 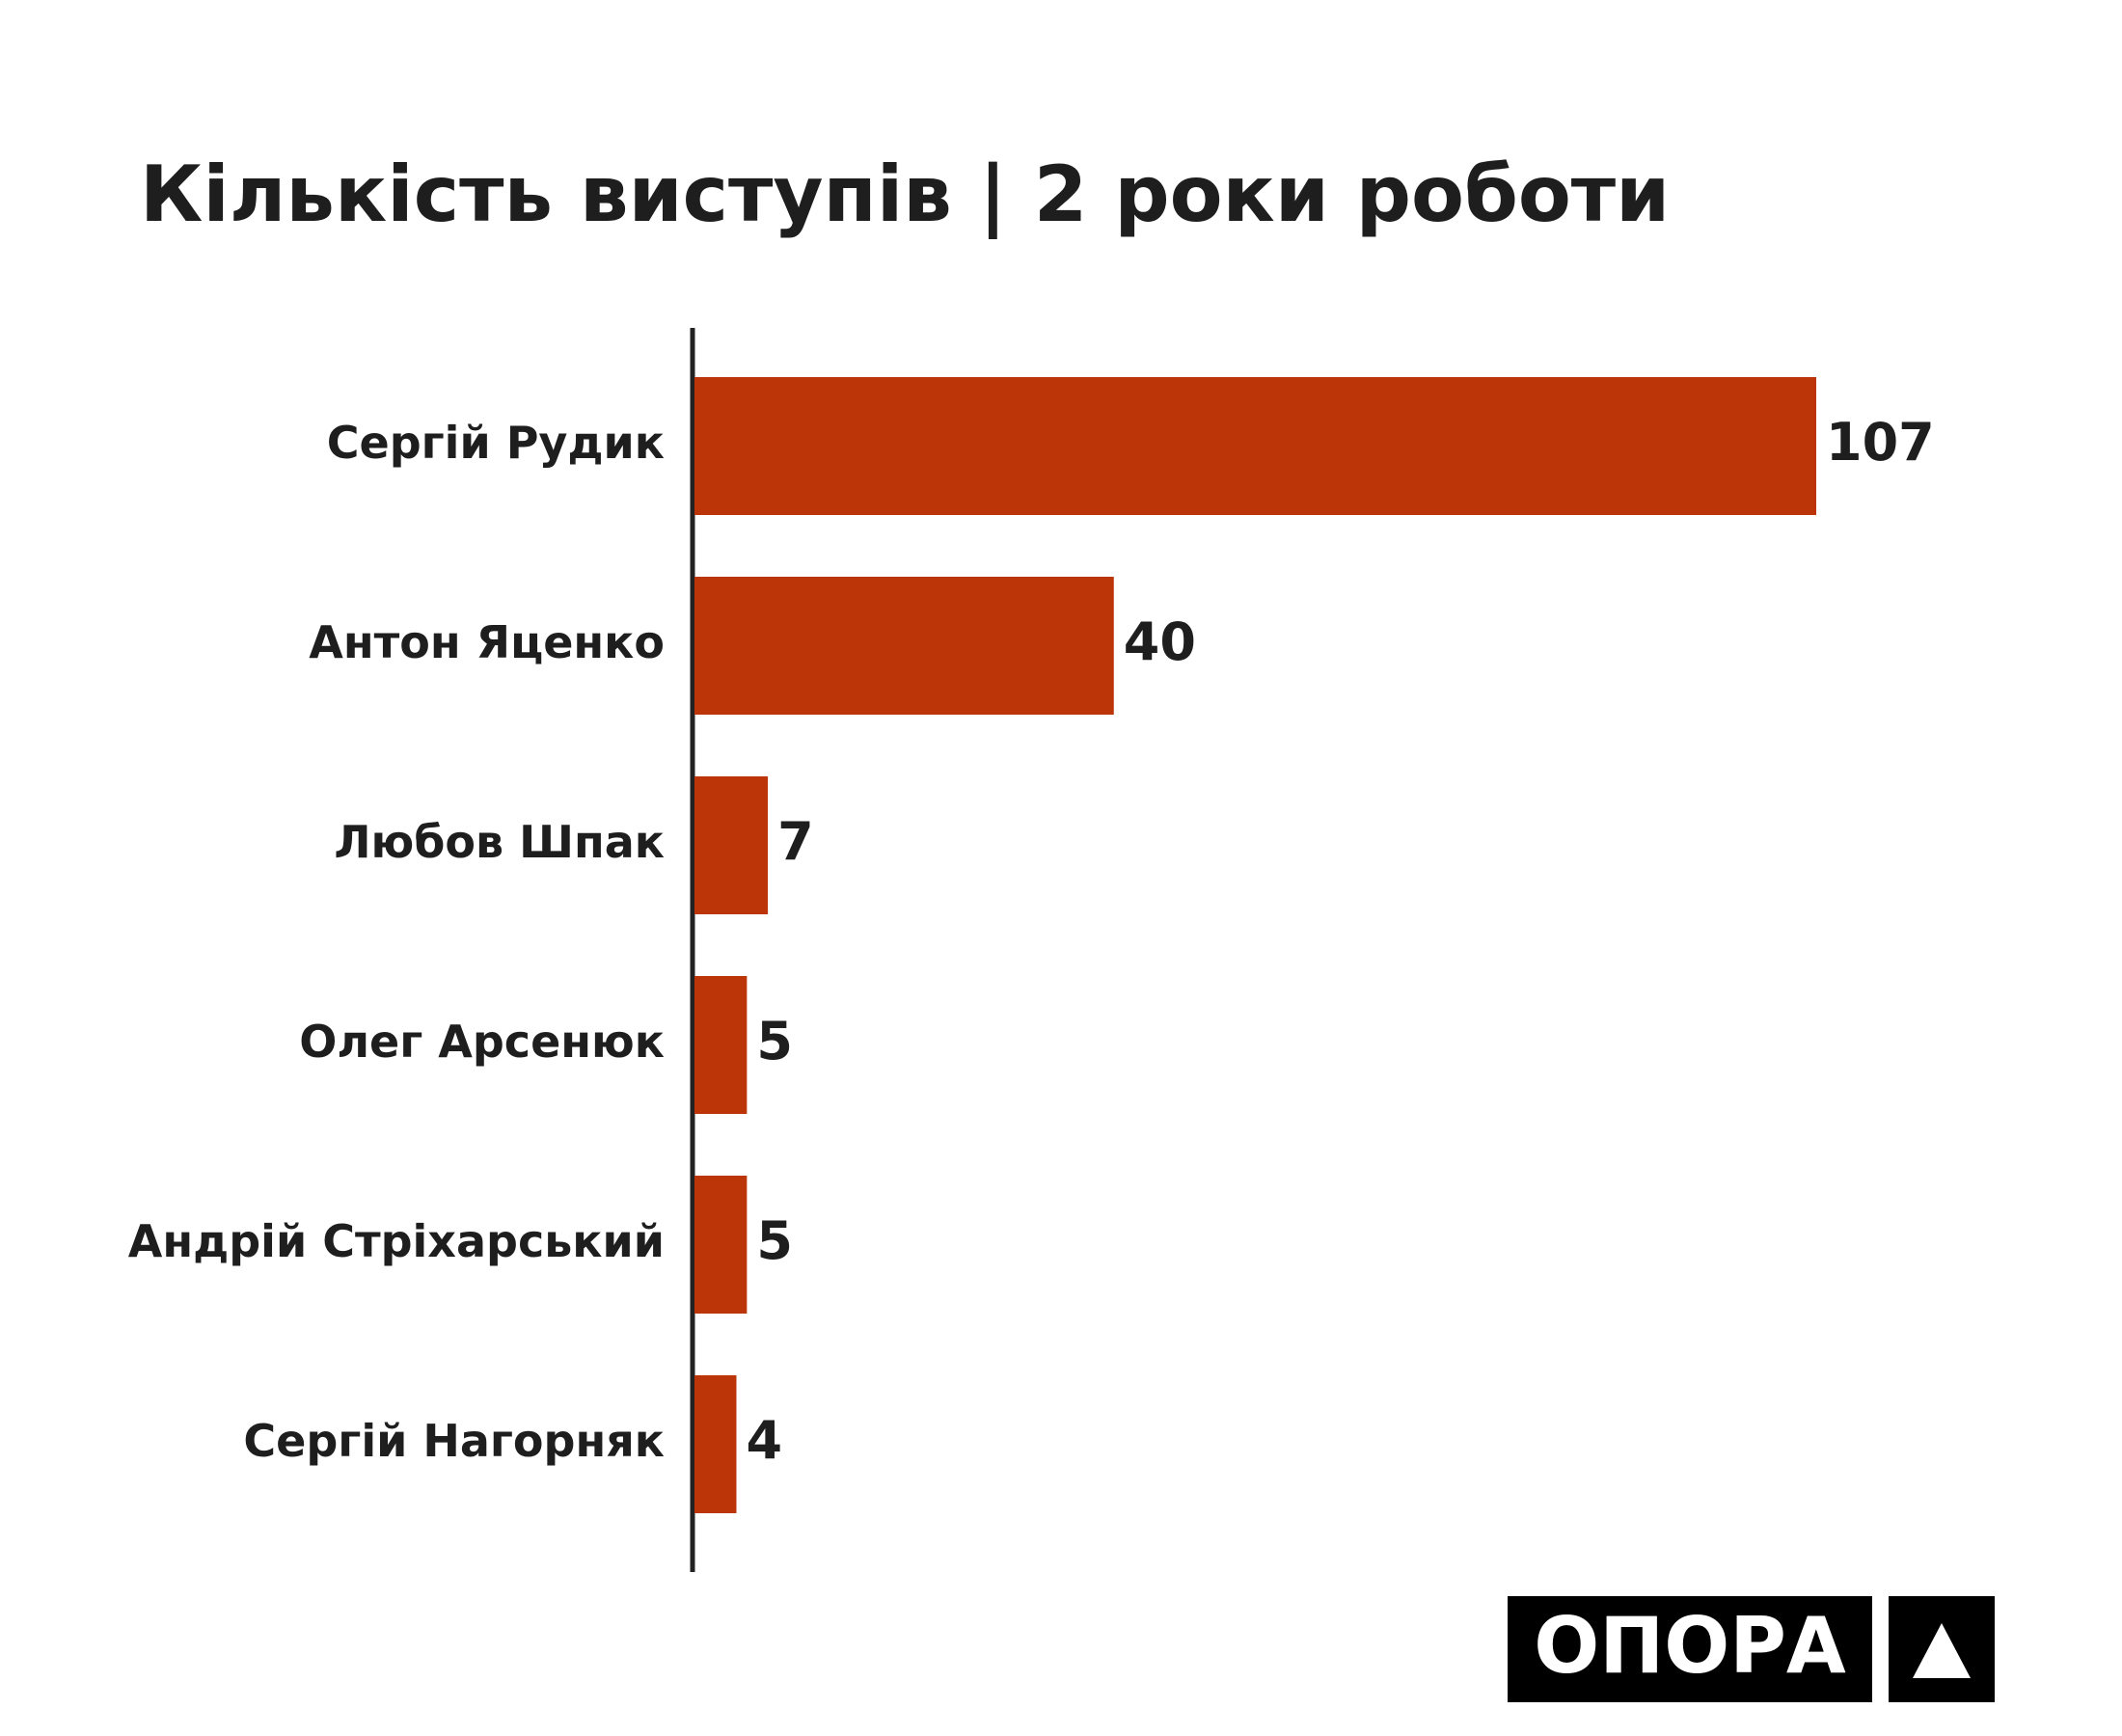 What do you see at coordinates (487, 642) in the screenshot?
I see `category-label: Антон Яценко` at bounding box center [487, 642].